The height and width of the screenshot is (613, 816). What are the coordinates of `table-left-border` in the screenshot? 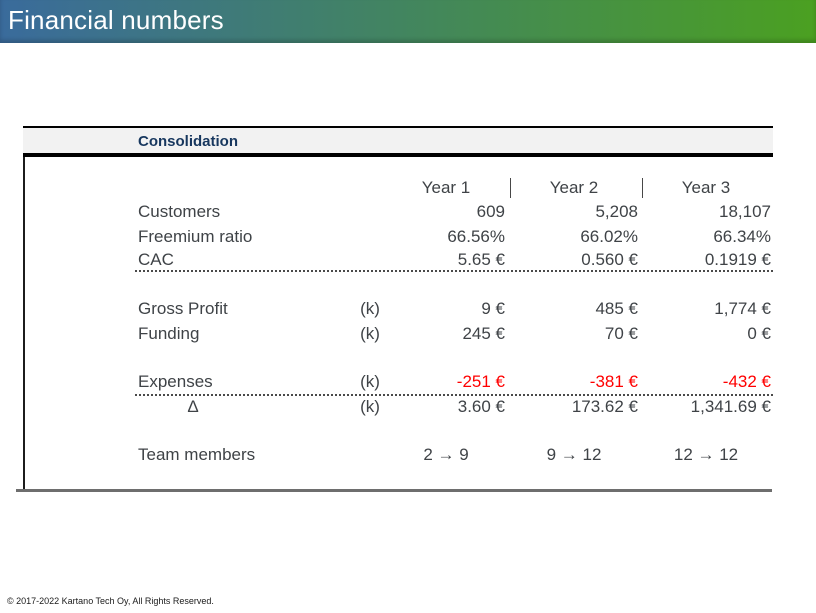 It's located at (24, 308).